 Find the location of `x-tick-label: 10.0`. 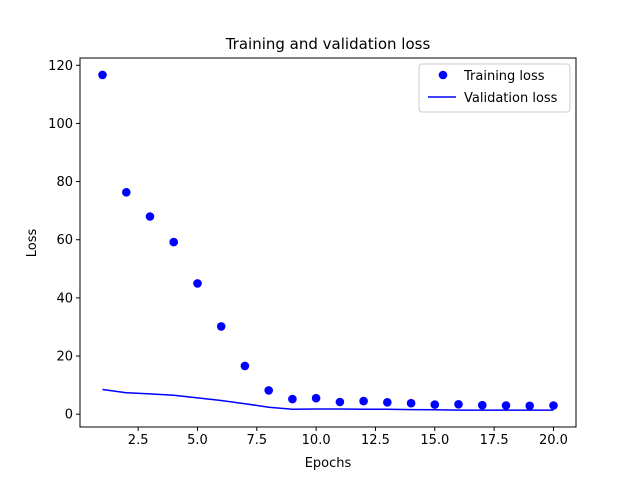

x-tick-label: 10.0 is located at coordinates (316, 440).